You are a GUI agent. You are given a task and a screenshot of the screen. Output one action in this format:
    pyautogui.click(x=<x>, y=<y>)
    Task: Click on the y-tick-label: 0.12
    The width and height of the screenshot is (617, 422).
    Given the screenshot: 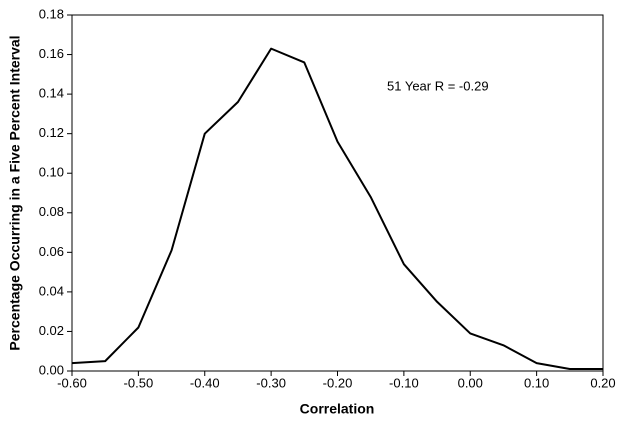 What is the action you would take?
    pyautogui.click(x=51, y=132)
    